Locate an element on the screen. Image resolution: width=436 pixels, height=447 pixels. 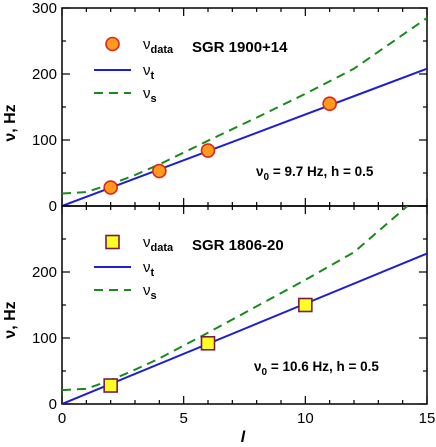
x-tick-label: 5 is located at coordinates (183, 418).